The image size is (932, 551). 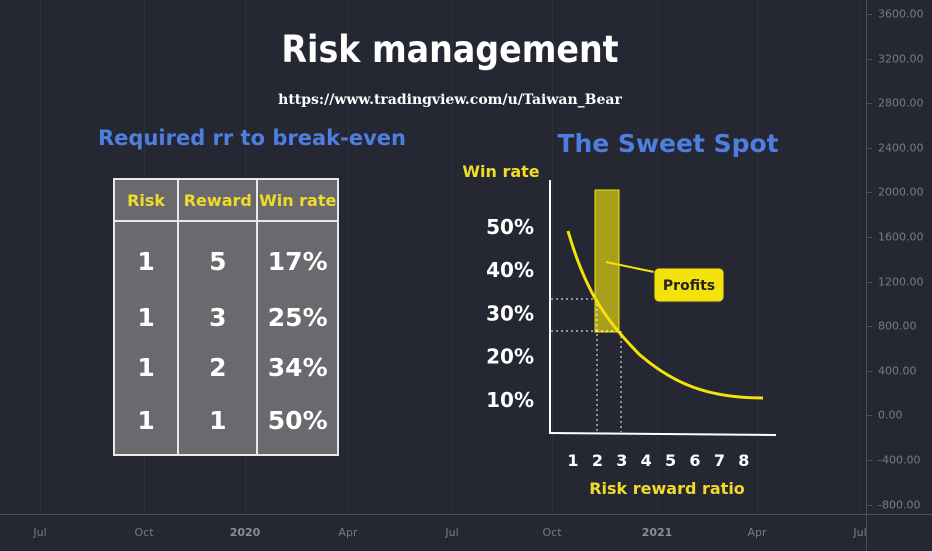 I want to click on header-win-rate: Win rate, so click(x=297, y=200).